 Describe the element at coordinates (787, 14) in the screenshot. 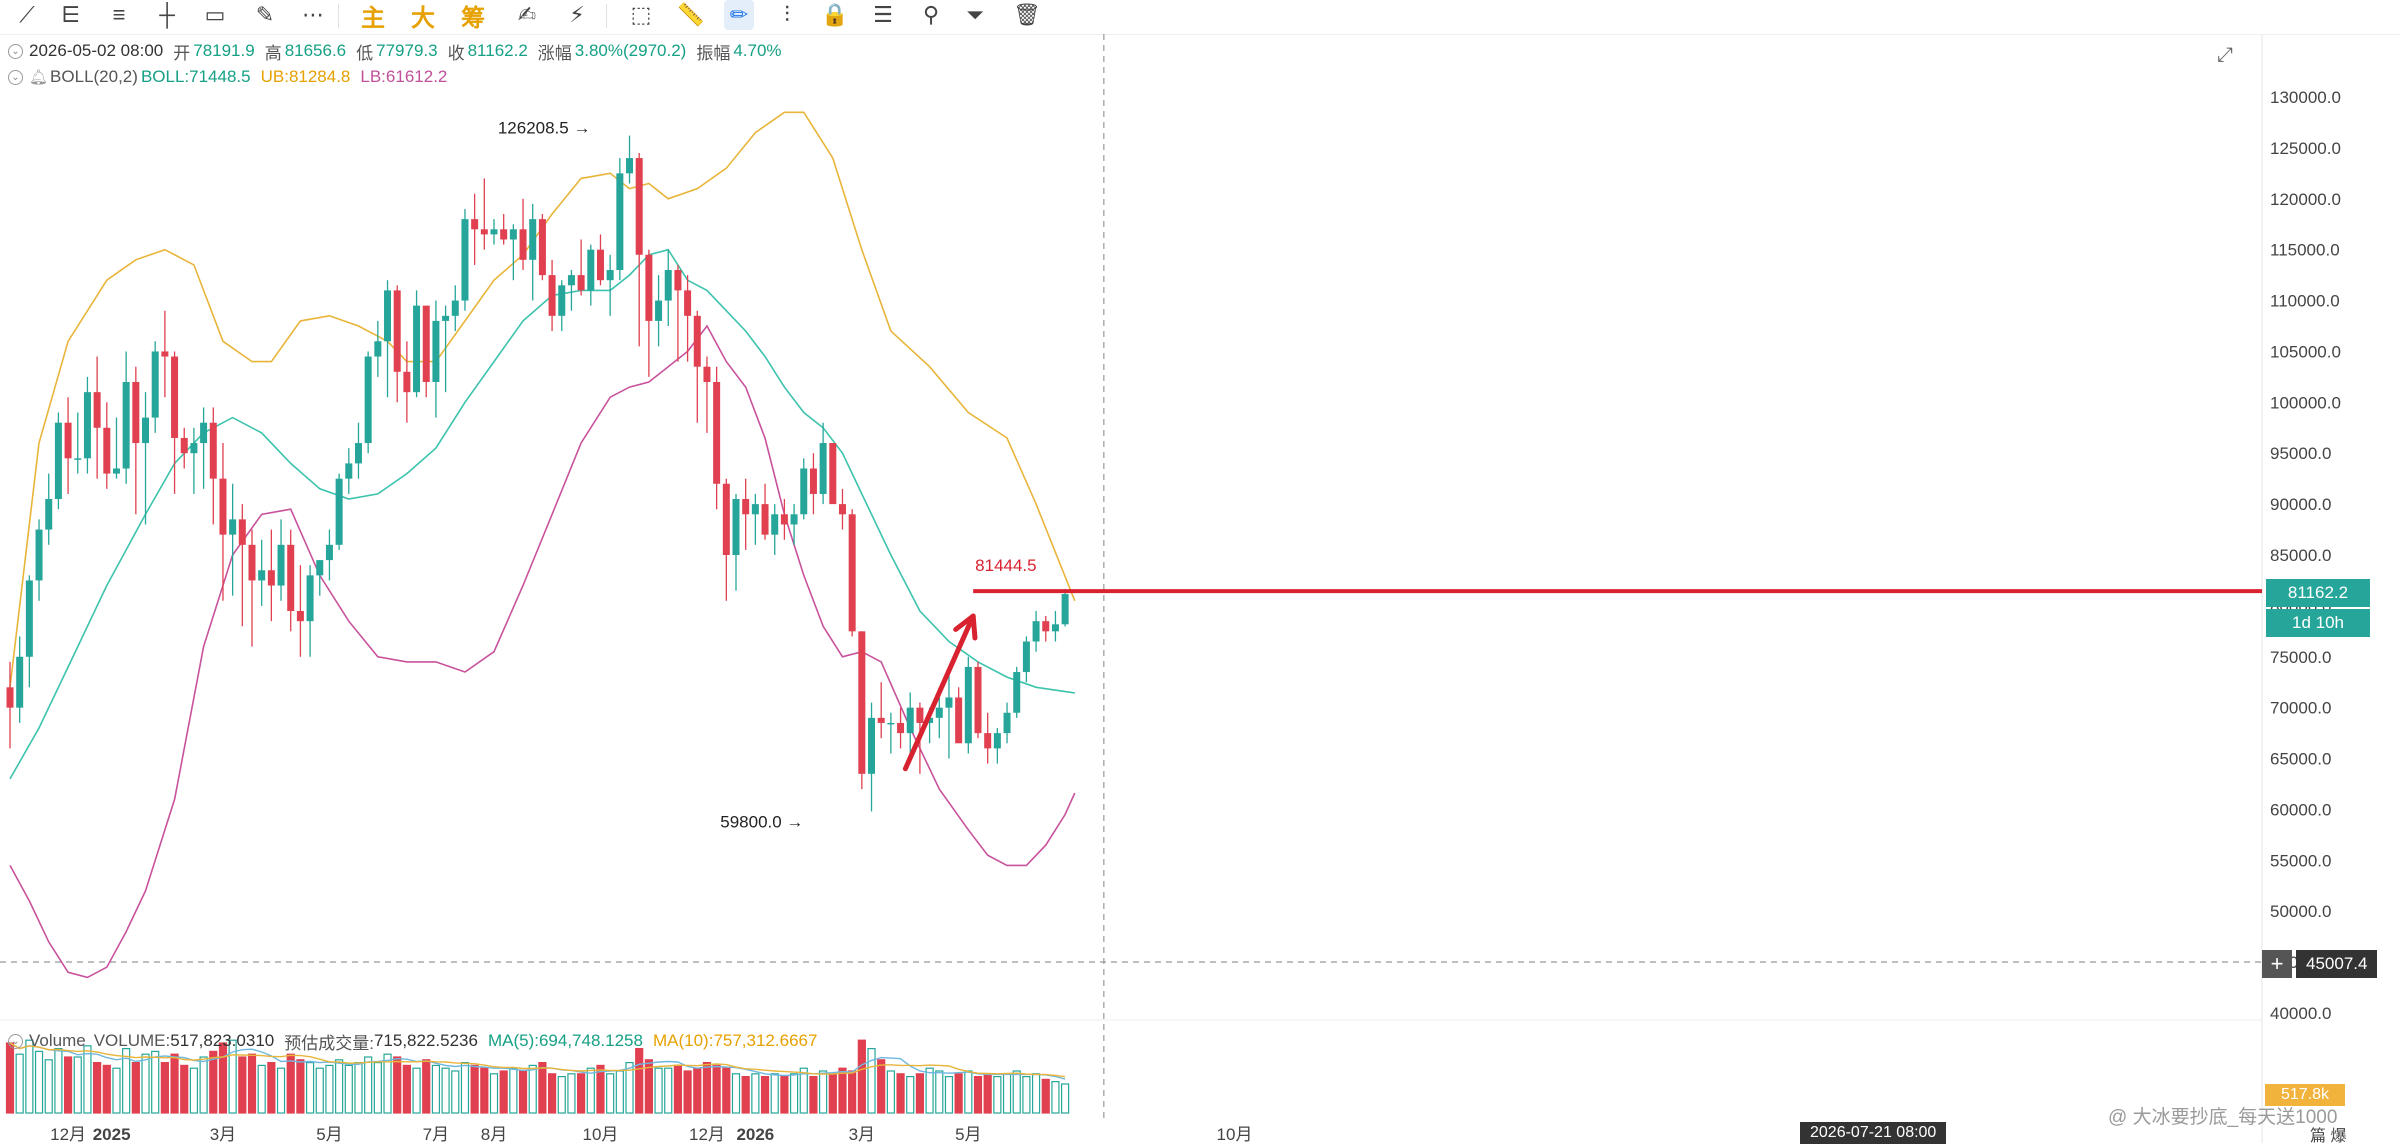

I see `candlestick-icon: ⫶` at that location.